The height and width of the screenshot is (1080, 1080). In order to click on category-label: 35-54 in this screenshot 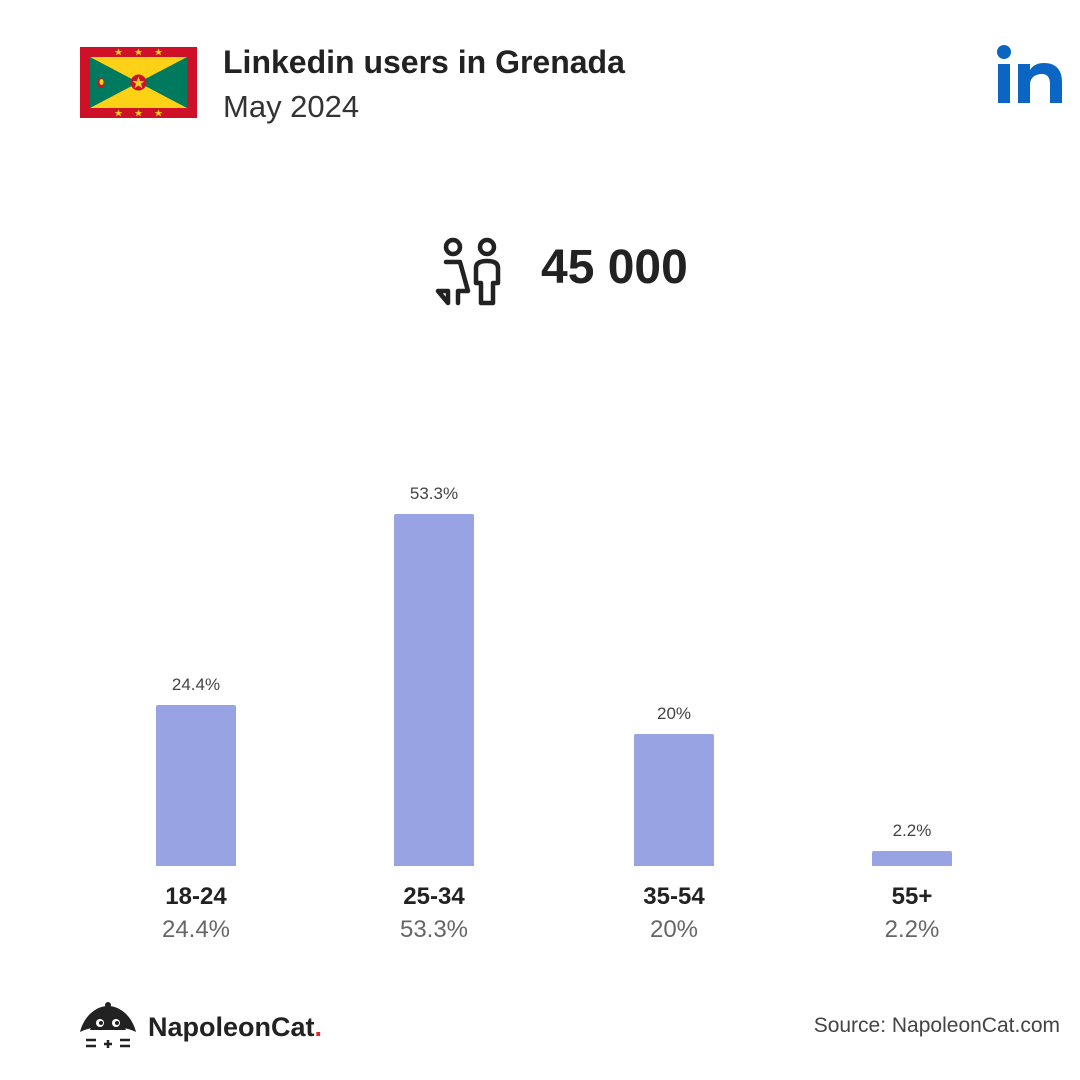, I will do `click(674, 896)`.